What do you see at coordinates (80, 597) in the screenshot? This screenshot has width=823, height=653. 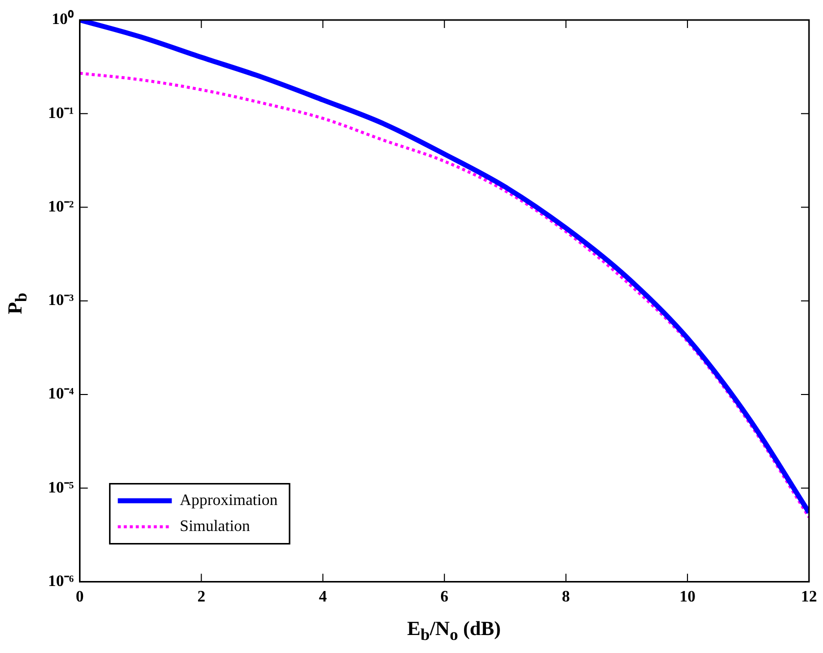 I see `x-tick-label: 0` at bounding box center [80, 597].